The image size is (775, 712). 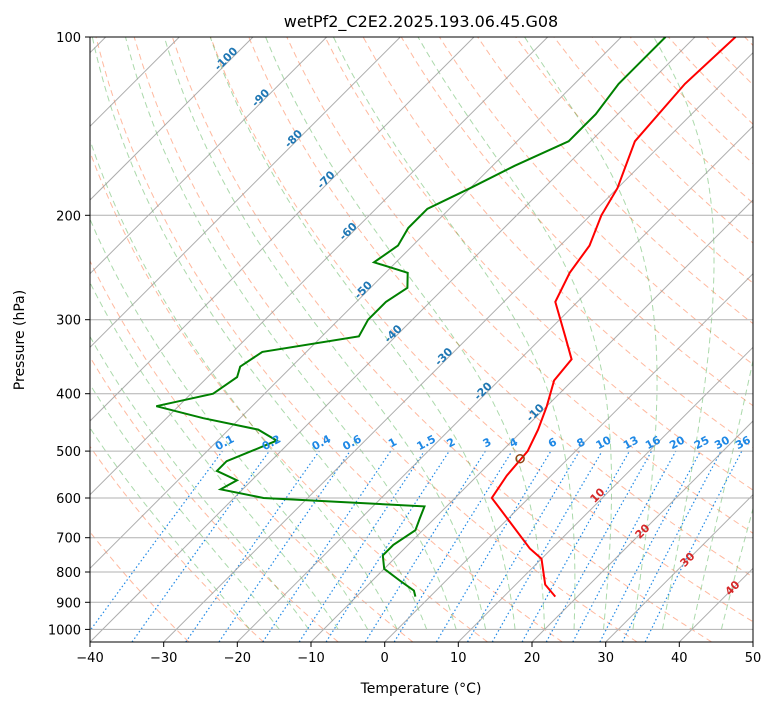 What do you see at coordinates (20, 340) in the screenshot?
I see `y-axis-label: Pressure (hPa)` at bounding box center [20, 340].